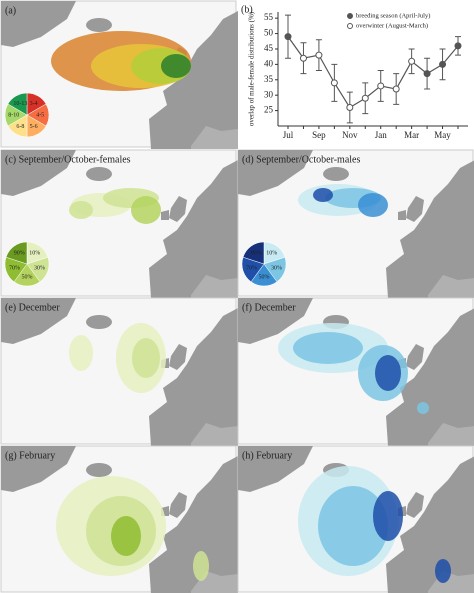 This screenshot has height=593, width=474. I want to click on y-tick-label: 55, so click(269, 17).